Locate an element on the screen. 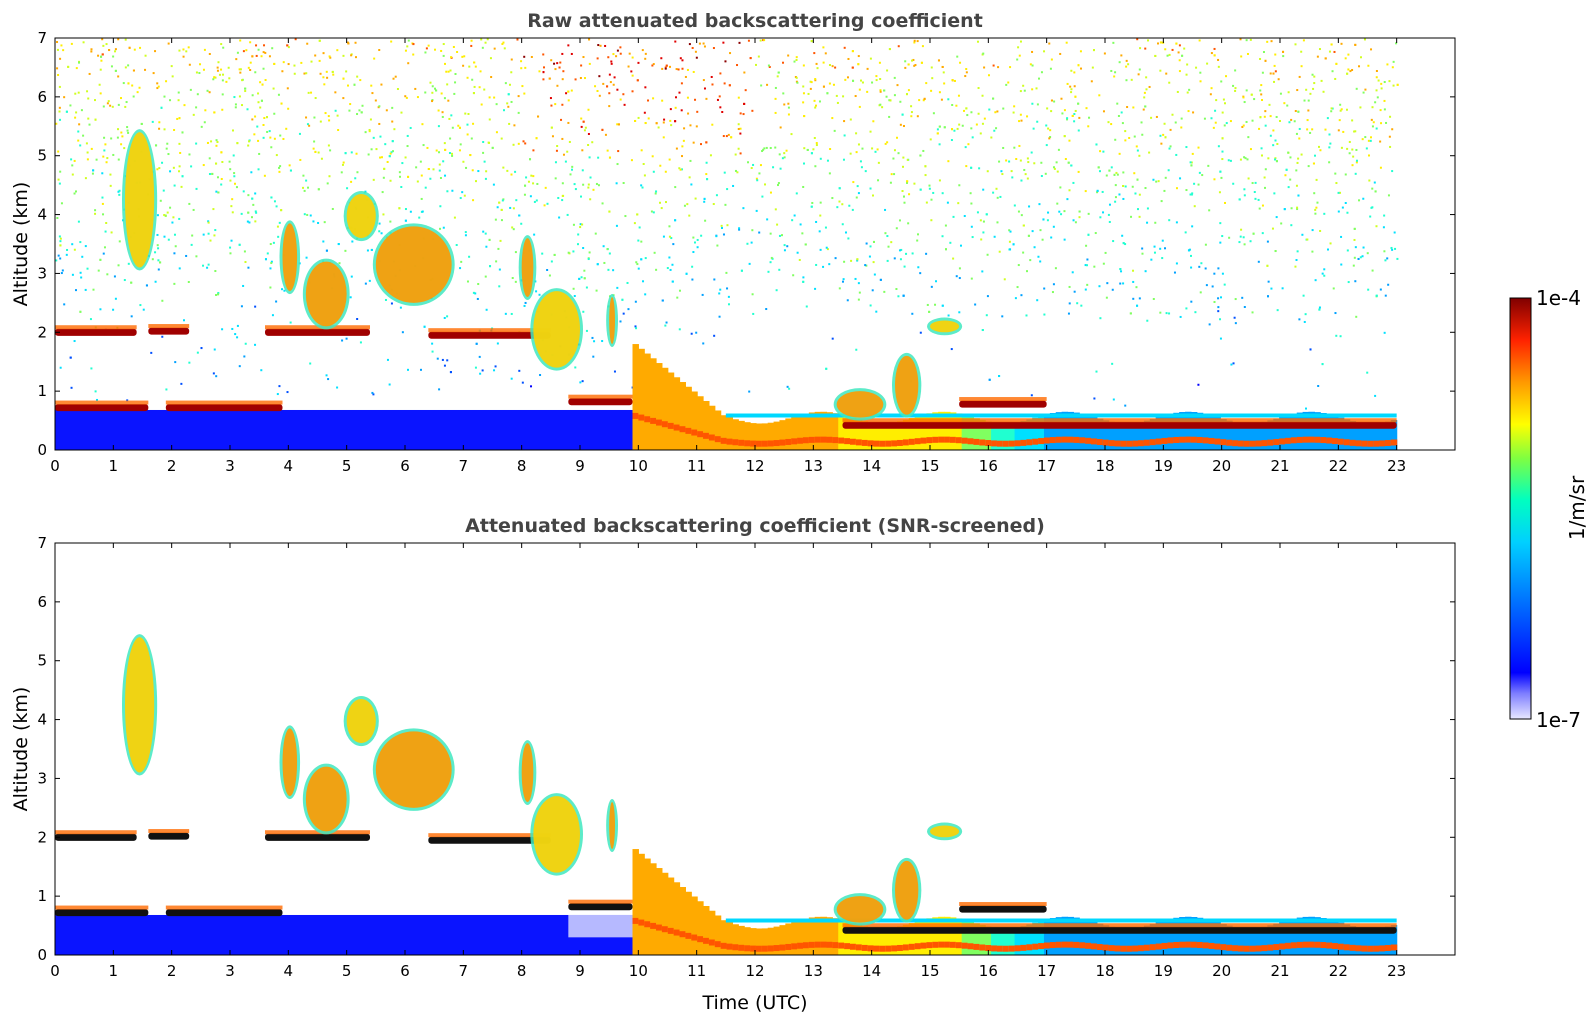 The height and width of the screenshot is (1020, 1595). cloud-core is located at coordinates (326, 294).